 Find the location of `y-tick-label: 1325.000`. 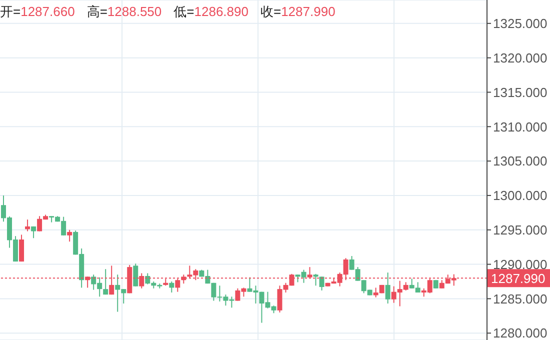

y-tick-label: 1325.000 is located at coordinates (520, 24).